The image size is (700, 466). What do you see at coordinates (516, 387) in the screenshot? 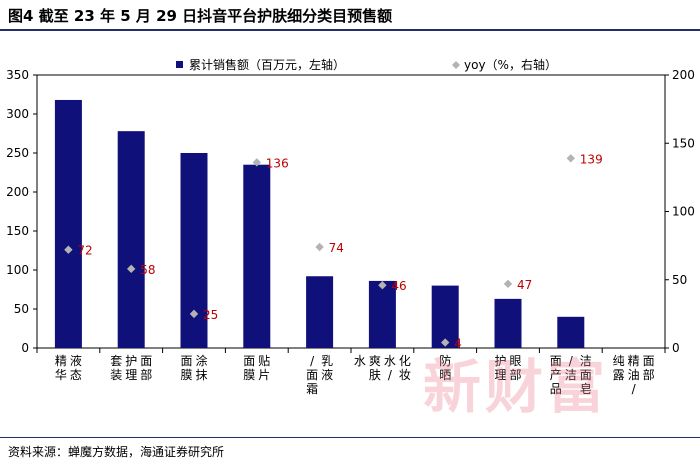
I see `watermark: 新财富` at bounding box center [516, 387].